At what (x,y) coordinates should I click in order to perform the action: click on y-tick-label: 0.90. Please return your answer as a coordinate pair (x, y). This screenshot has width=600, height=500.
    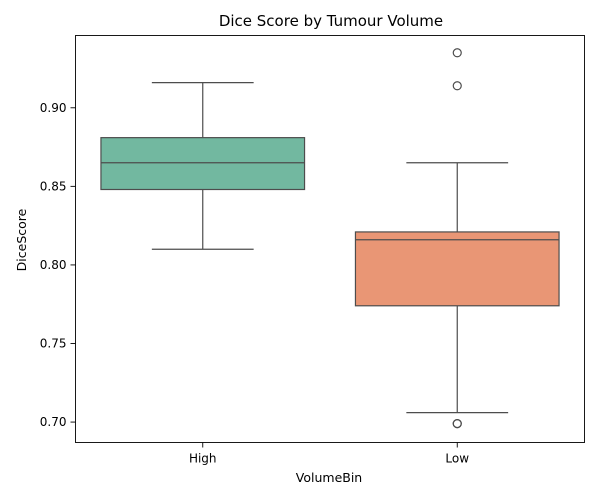
    Looking at the image, I should click on (53, 108).